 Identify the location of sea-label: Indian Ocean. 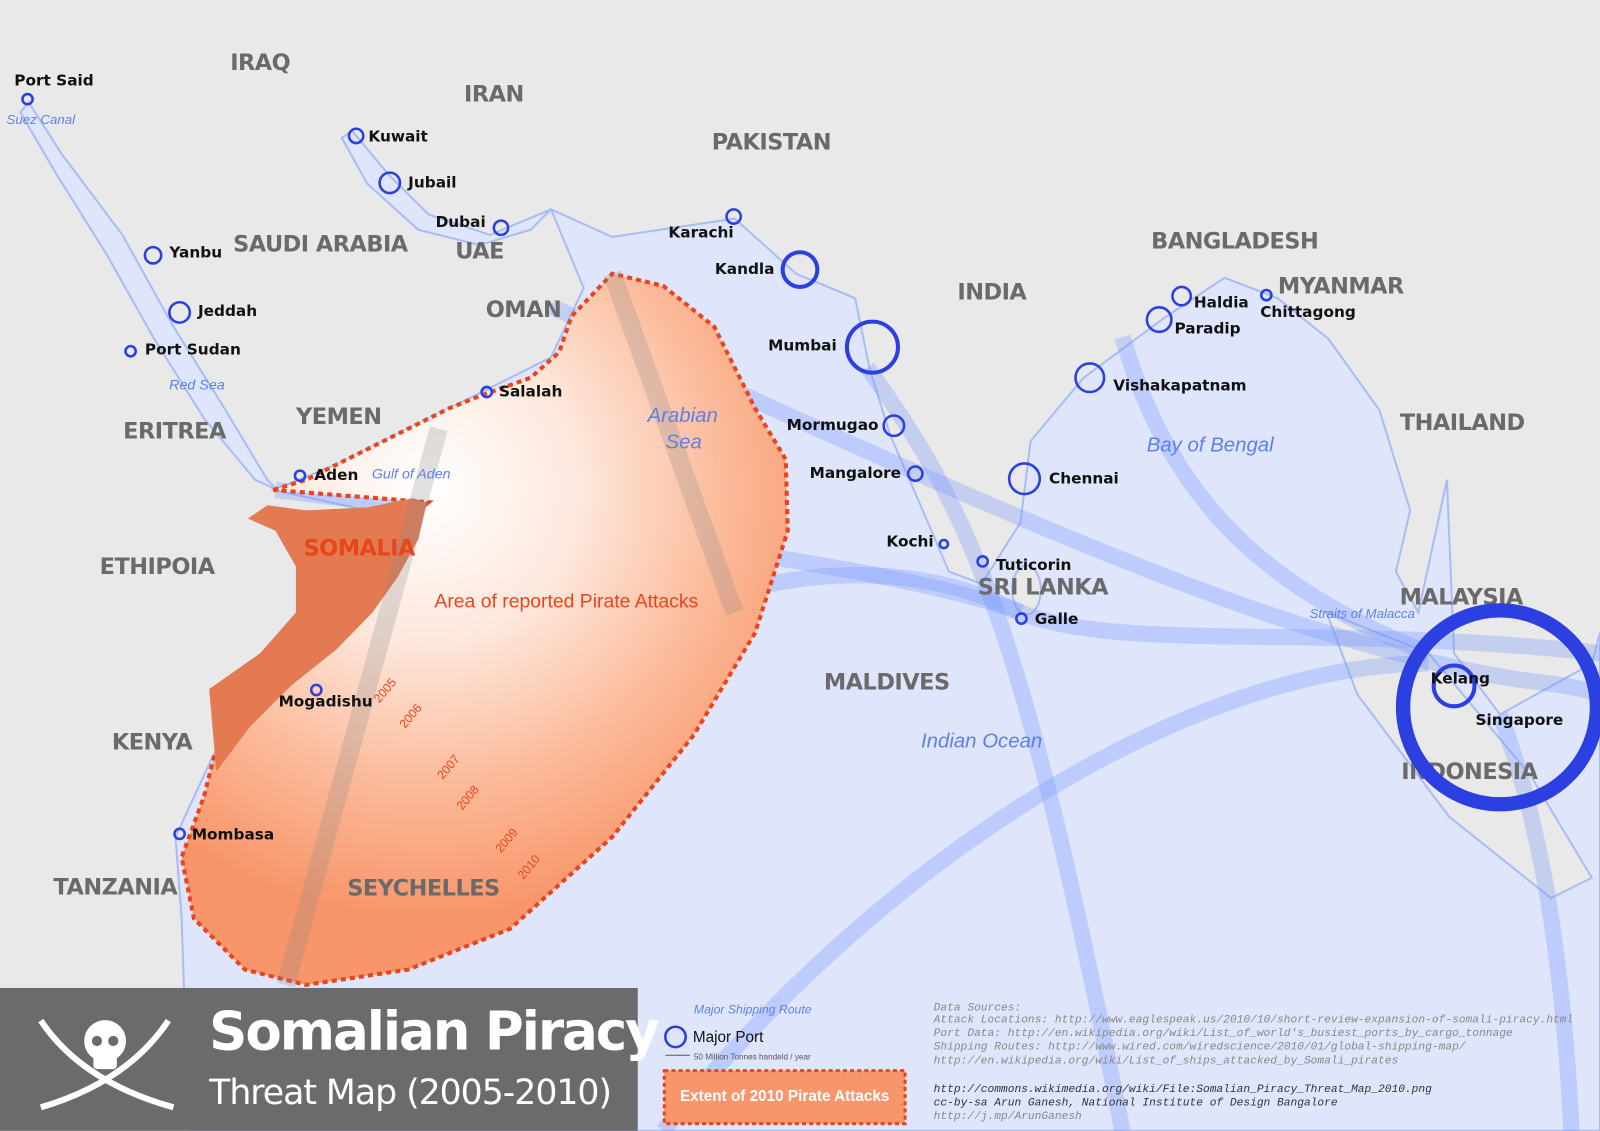
(981, 741).